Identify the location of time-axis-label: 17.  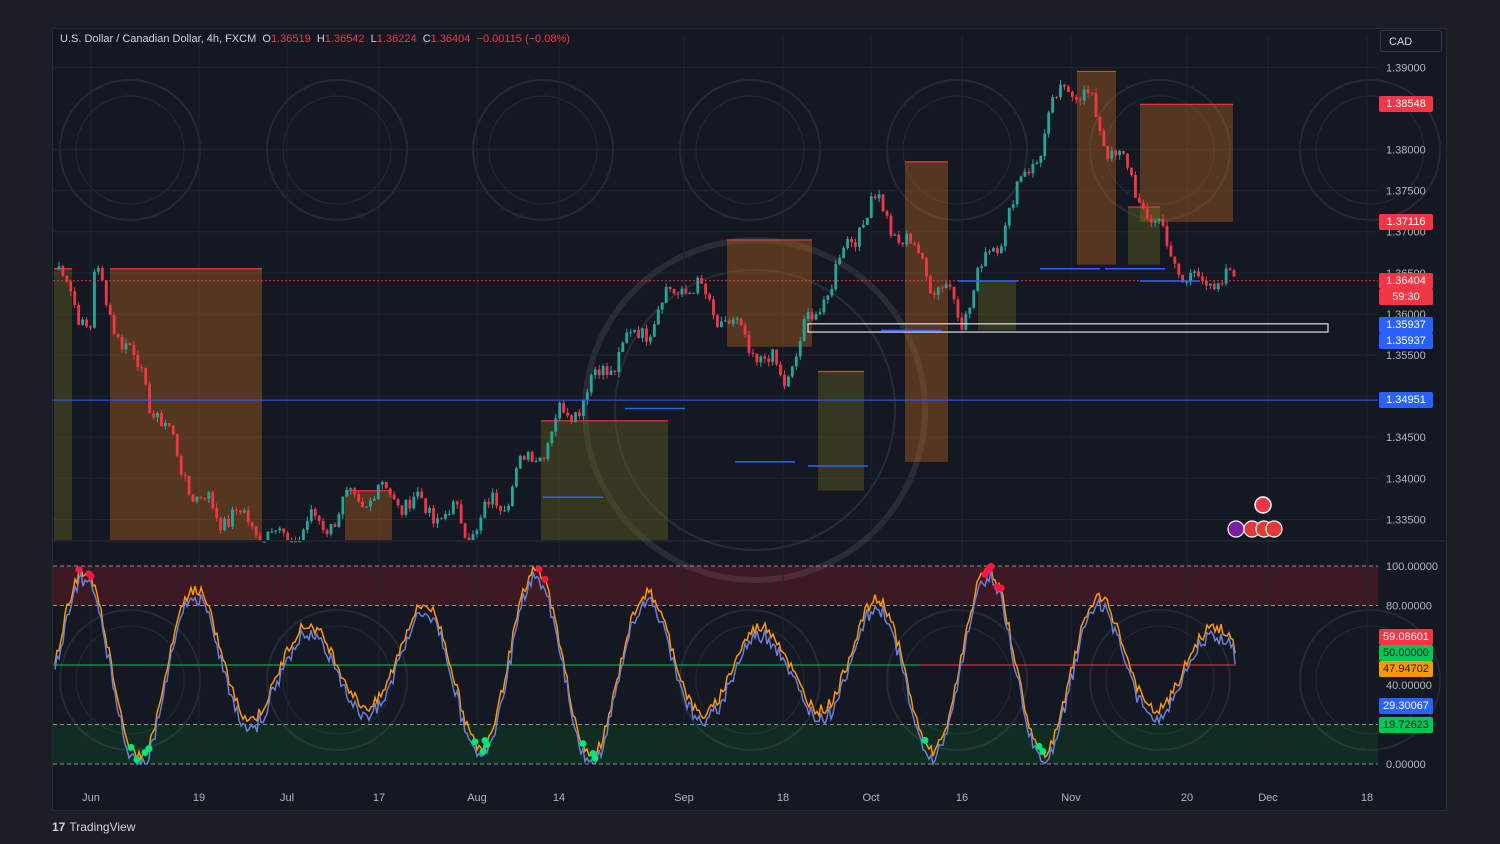
(379, 798).